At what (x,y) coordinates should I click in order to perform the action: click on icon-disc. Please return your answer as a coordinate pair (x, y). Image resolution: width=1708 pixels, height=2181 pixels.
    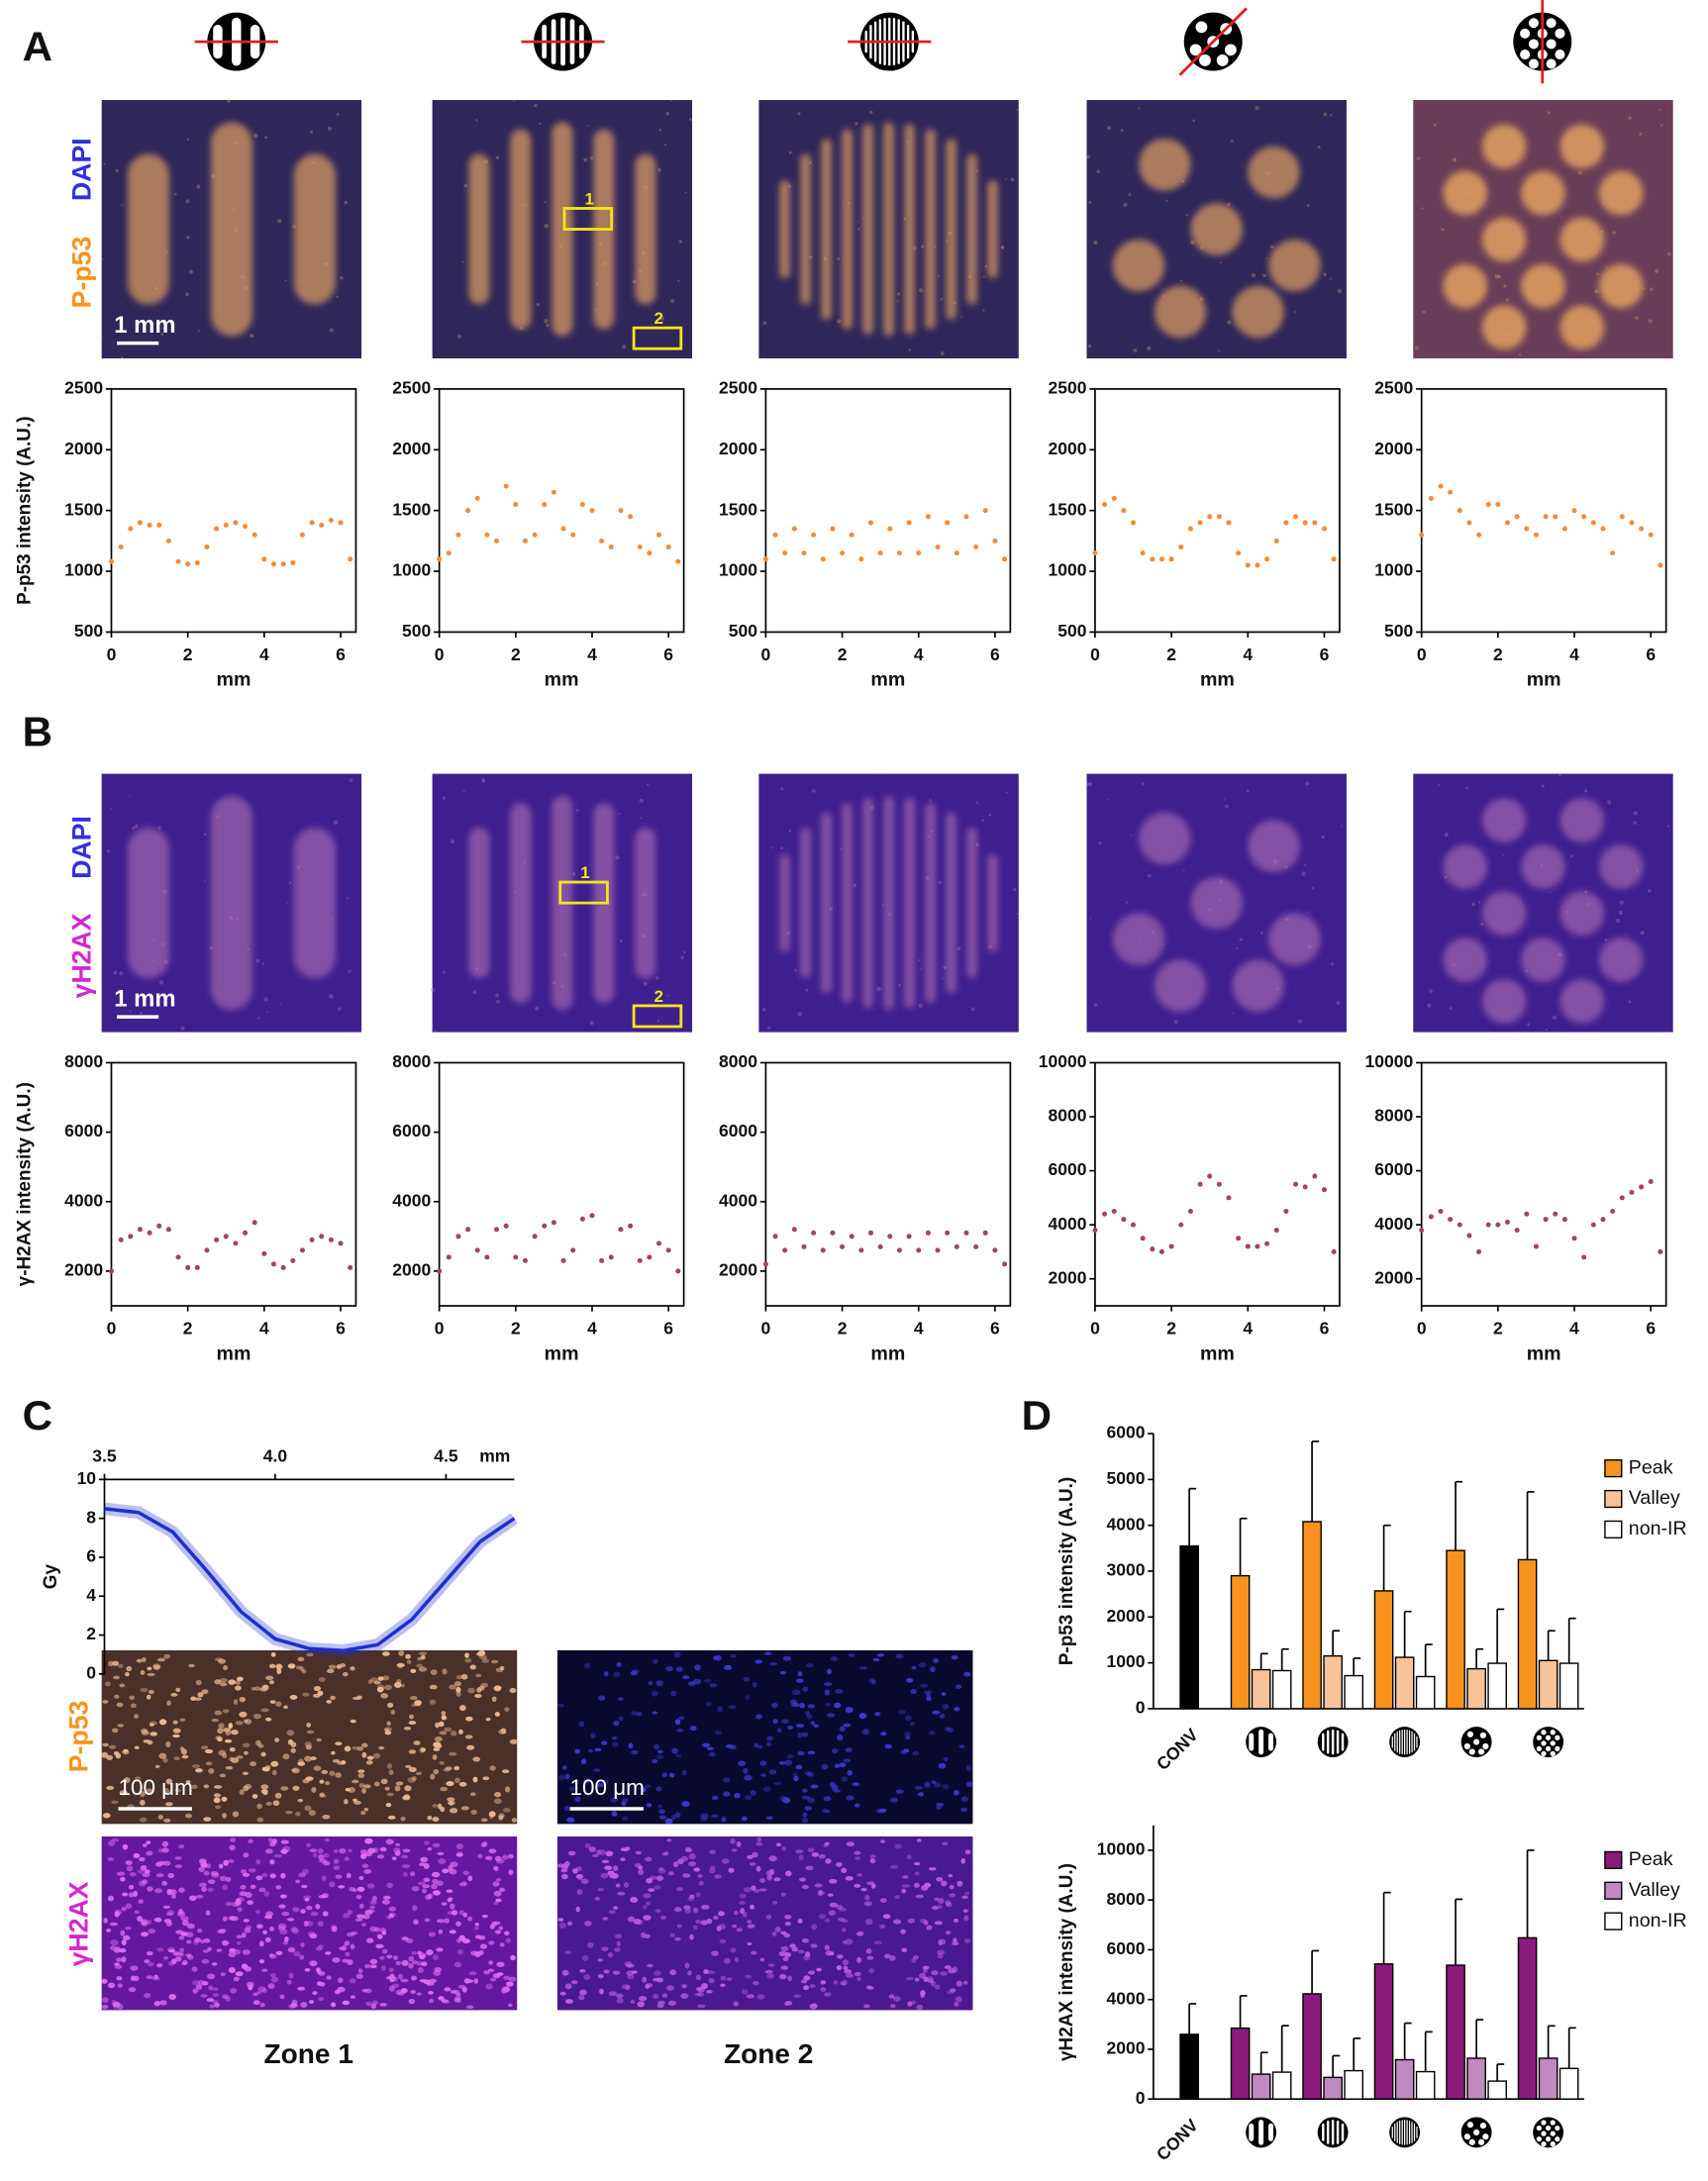
    Looking at the image, I should click on (1548, 2132).